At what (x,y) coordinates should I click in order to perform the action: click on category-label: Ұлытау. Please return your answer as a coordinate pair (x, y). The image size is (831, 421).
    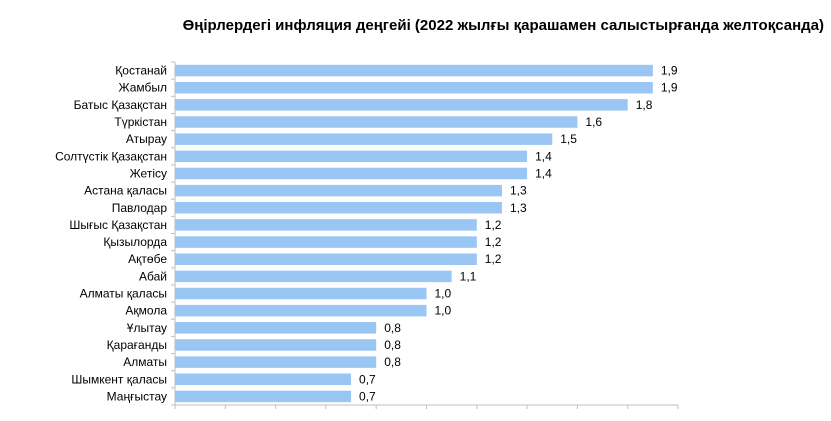
    Looking at the image, I should click on (147, 328).